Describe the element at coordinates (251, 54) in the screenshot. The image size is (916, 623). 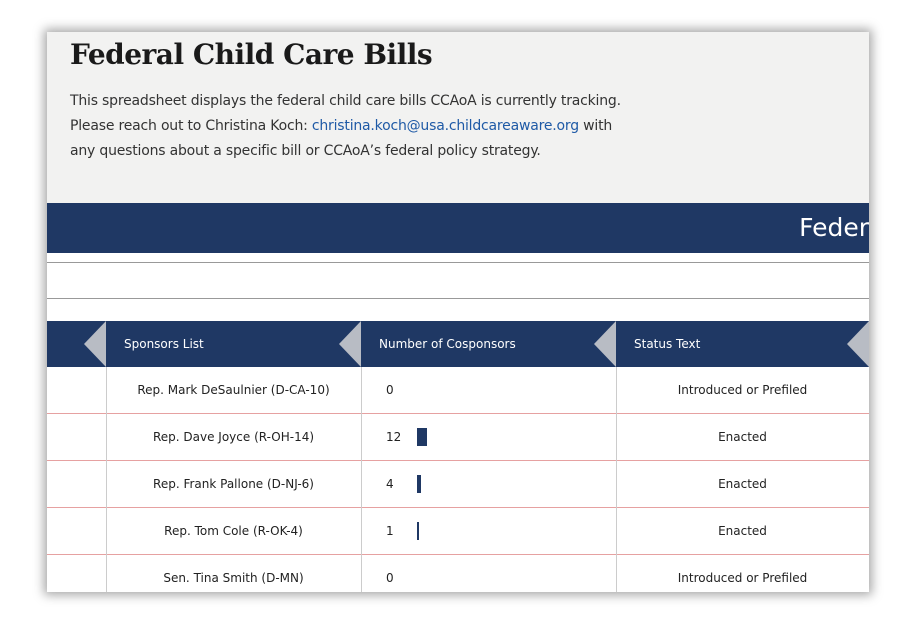
I see `title: Federal Child Care Bills` at that location.